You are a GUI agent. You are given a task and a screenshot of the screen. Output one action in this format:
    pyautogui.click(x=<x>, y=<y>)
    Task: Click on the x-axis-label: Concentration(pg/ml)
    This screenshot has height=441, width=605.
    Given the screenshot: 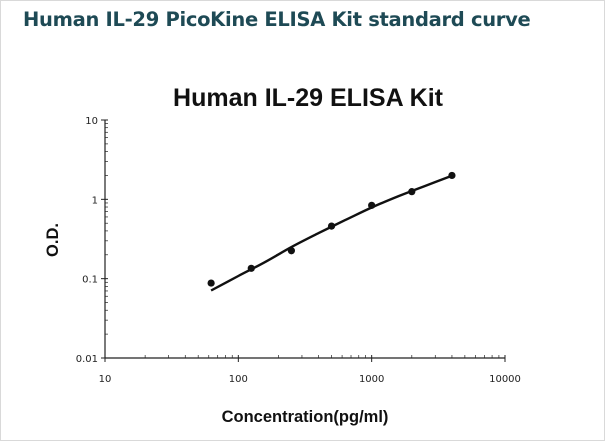 What is the action you would take?
    pyautogui.click(x=305, y=417)
    